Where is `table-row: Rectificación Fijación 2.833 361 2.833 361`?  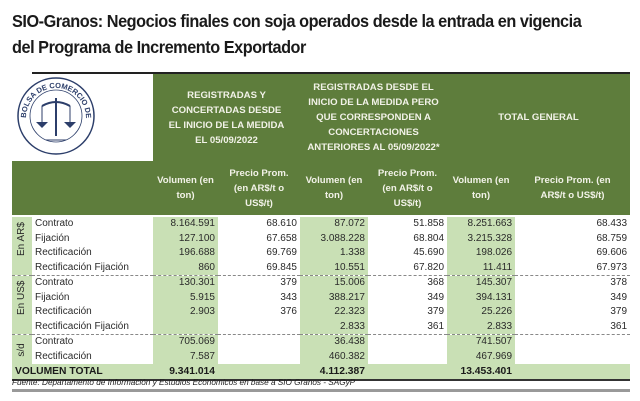 table-row: Rectificación Fijación 2.833 361 2.833 361 is located at coordinates (321, 327).